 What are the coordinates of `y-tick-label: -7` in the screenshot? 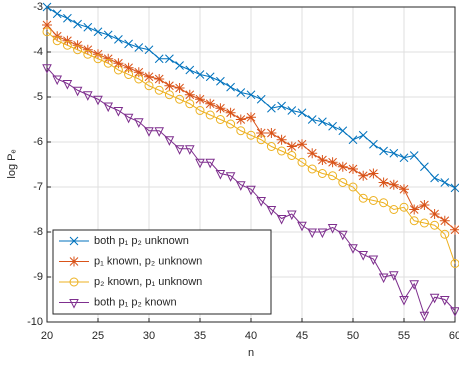 It's located at (38, 187).